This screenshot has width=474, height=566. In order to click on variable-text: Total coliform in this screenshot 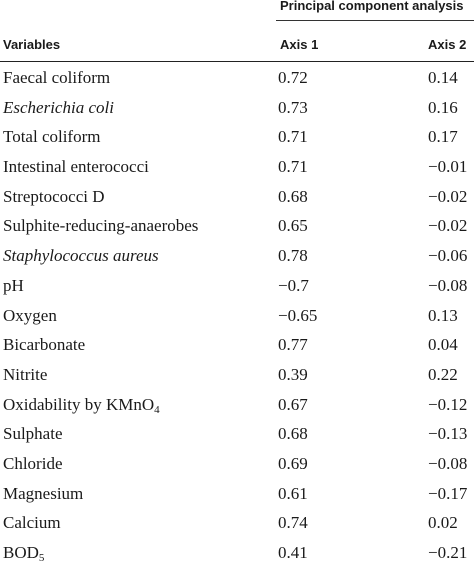, I will do `click(52, 137)`.